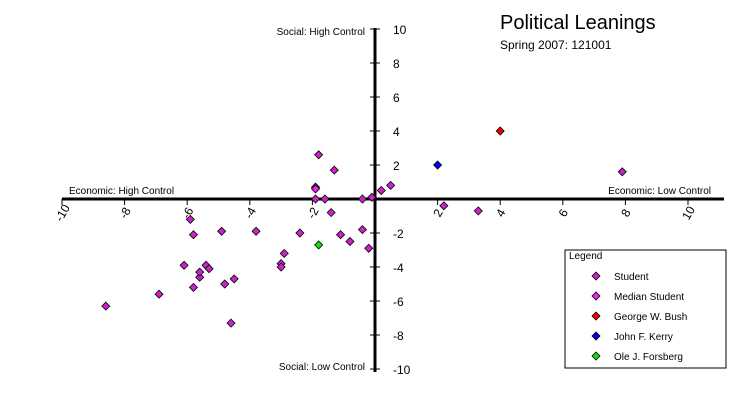  What do you see at coordinates (688, 212) in the screenshot?
I see `x-tick-label: 10` at bounding box center [688, 212].